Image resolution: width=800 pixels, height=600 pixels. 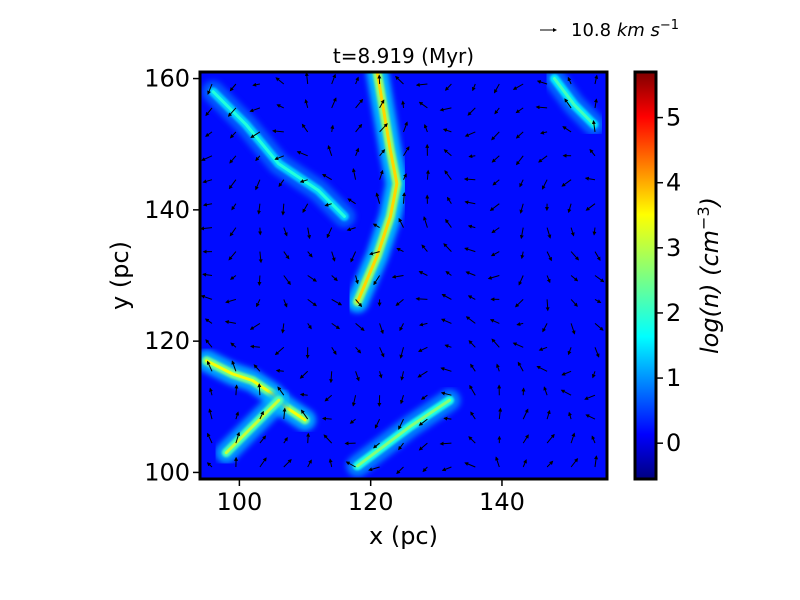 What do you see at coordinates (278, 154) in the screenshot?
I see `filament-core-upper-left-arm` at bounding box center [278, 154].